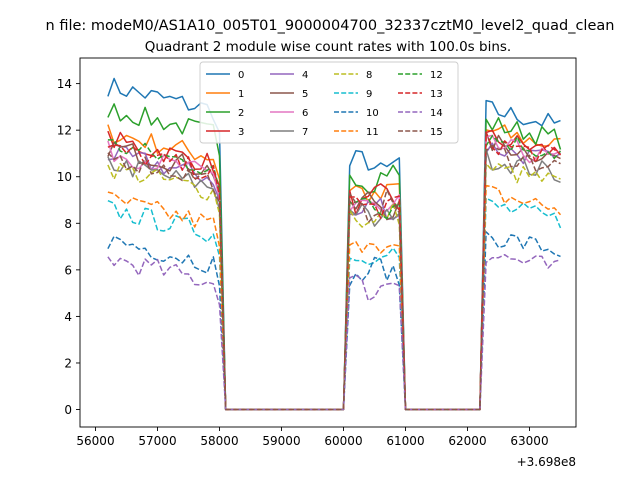 The width and height of the screenshot is (640, 484). I want to click on y-tick-label: 12, so click(64, 131).